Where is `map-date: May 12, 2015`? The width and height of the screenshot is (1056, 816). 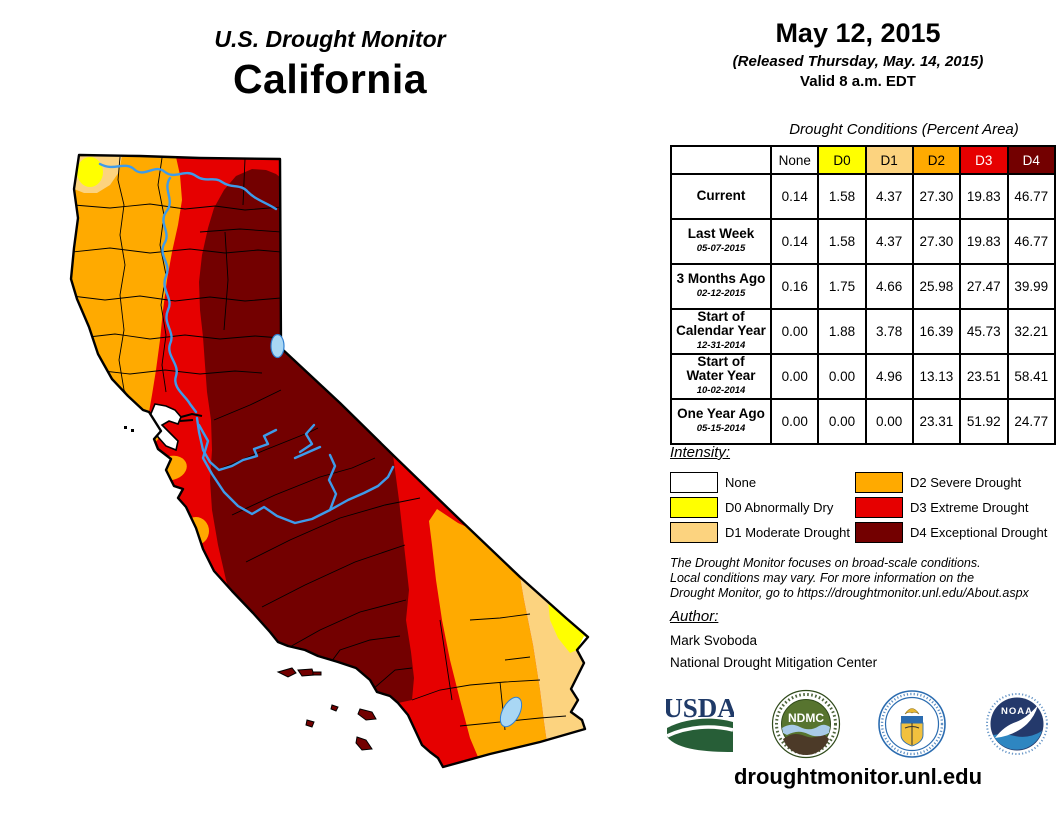 map-date: May 12, 2015 is located at coordinates (858, 33).